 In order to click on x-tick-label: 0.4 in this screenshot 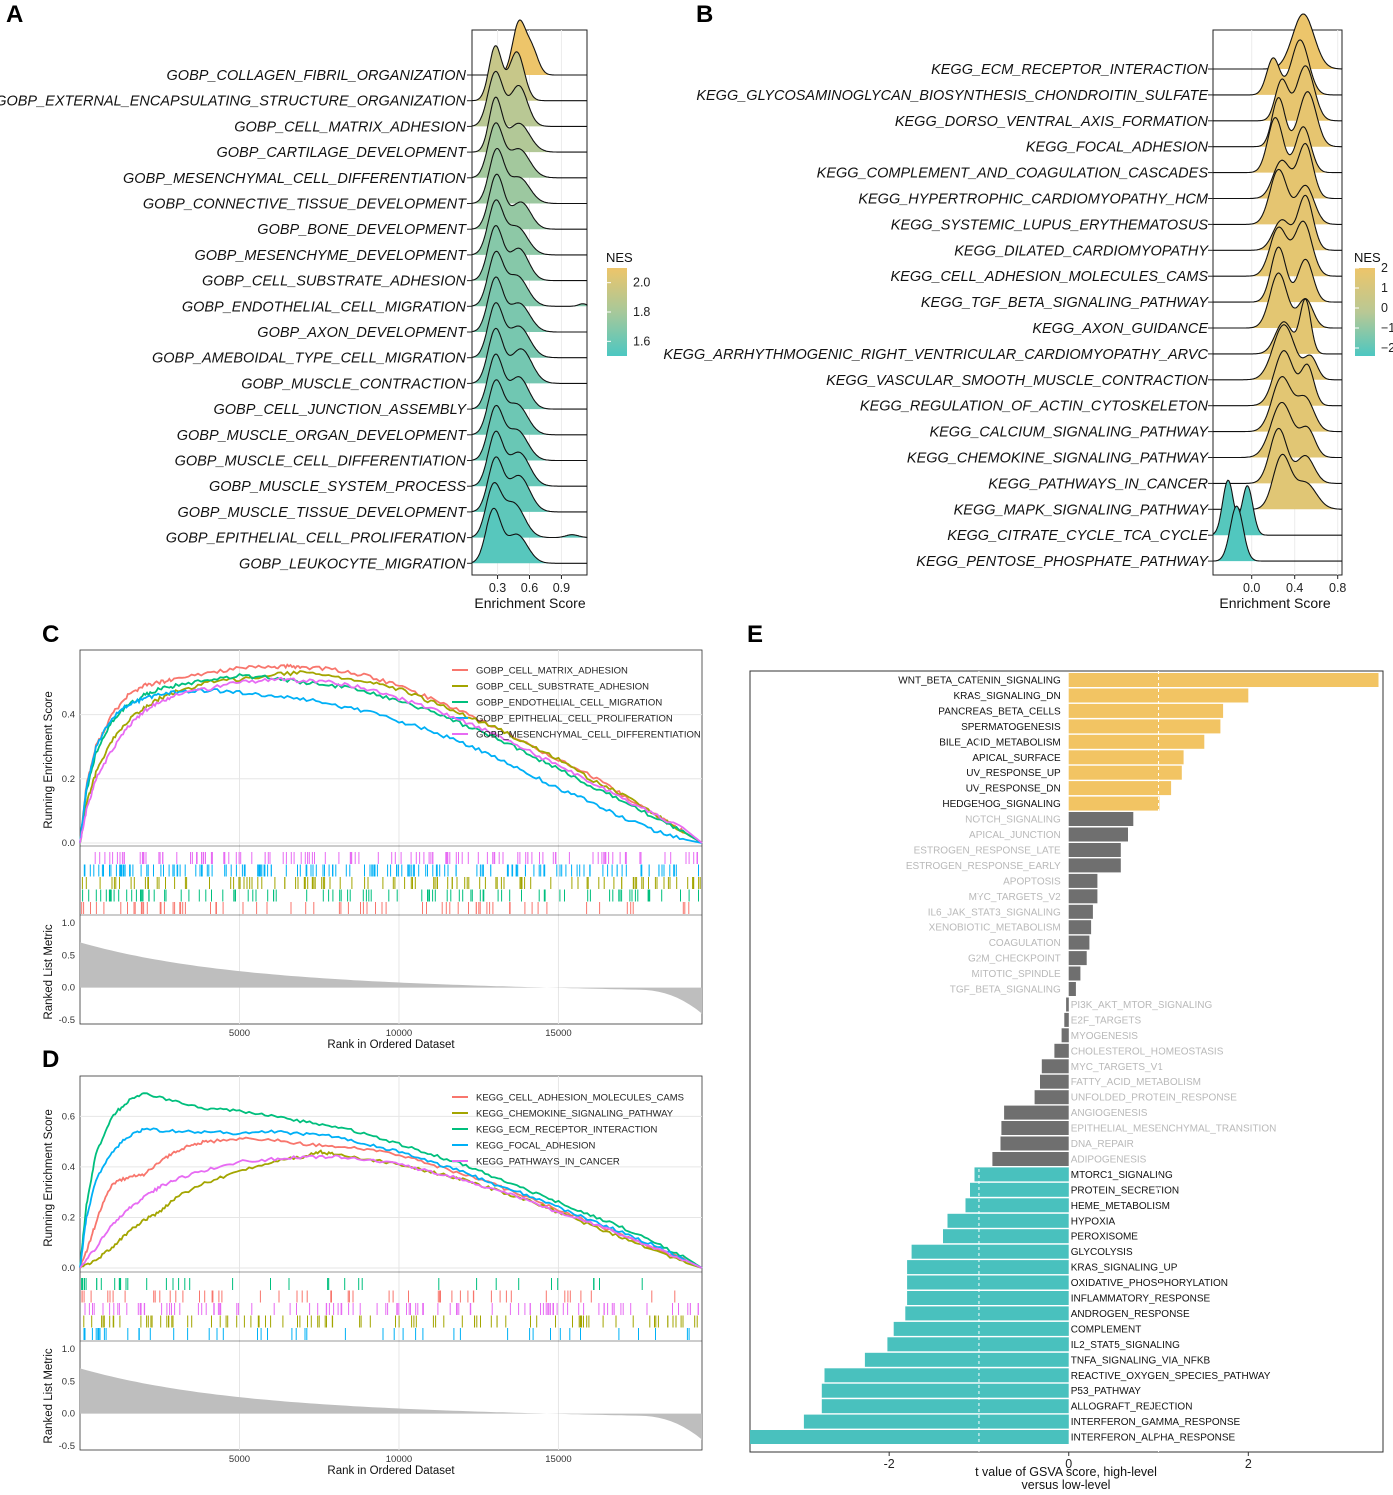, I will do `click(1294, 588)`.